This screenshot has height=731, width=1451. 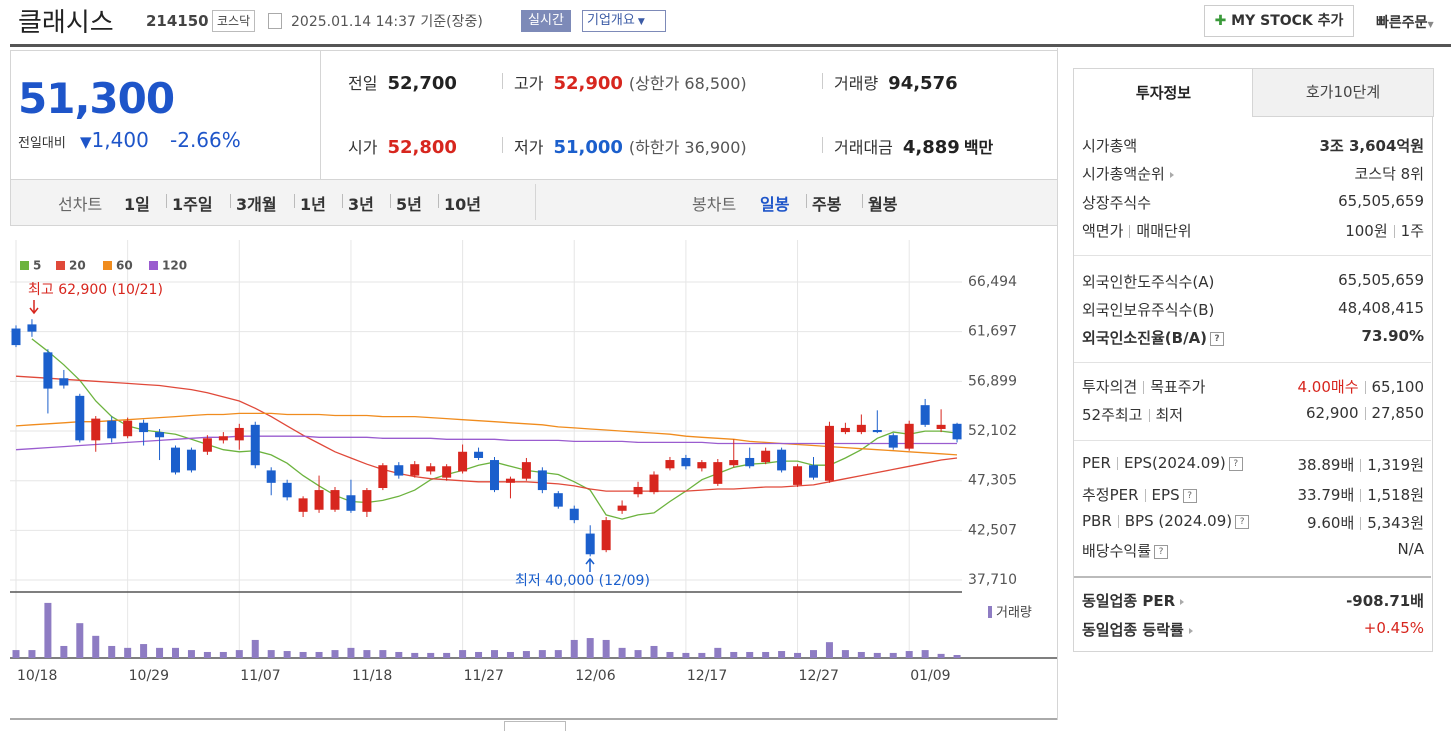 What do you see at coordinates (422, 147) in the screenshot?
I see `stat-value: 52,800` at bounding box center [422, 147].